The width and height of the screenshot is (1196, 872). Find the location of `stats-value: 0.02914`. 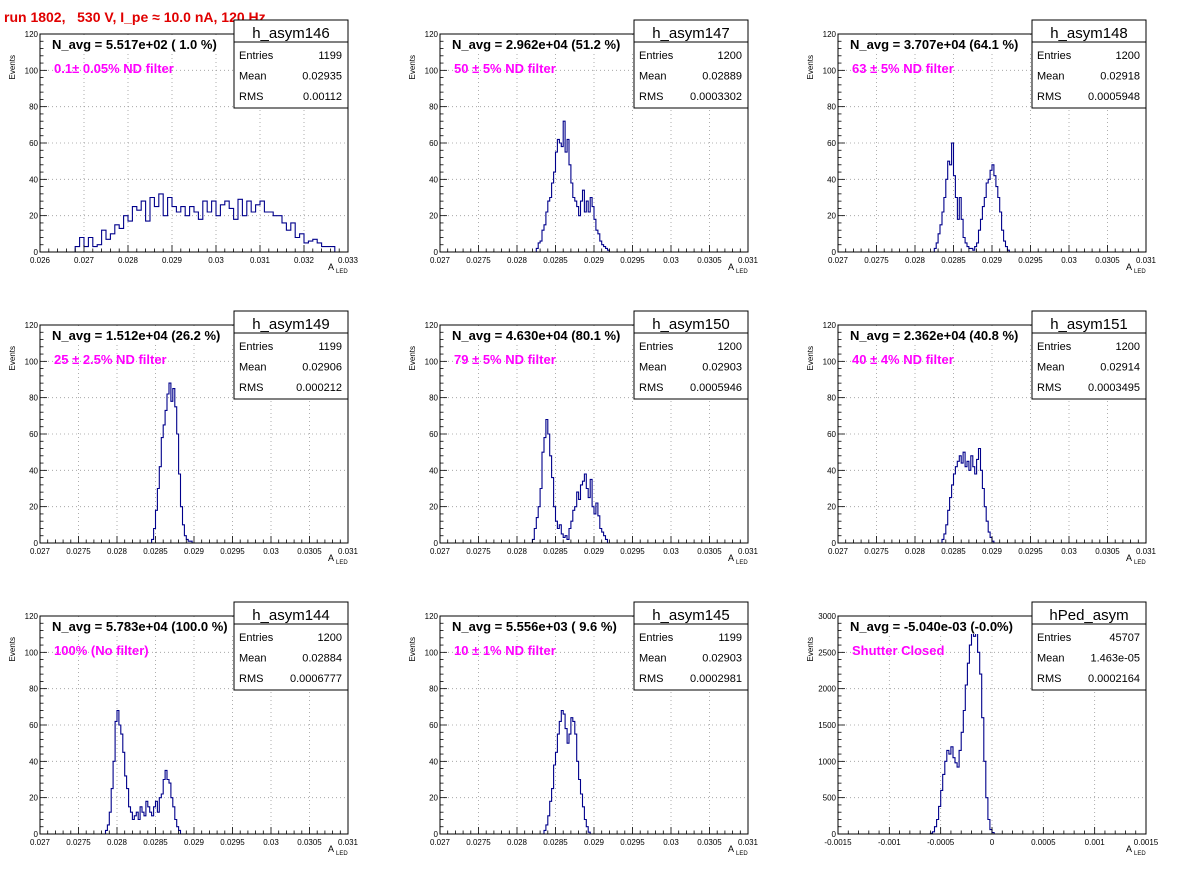

stats-value: 0.02914 is located at coordinates (1120, 368).